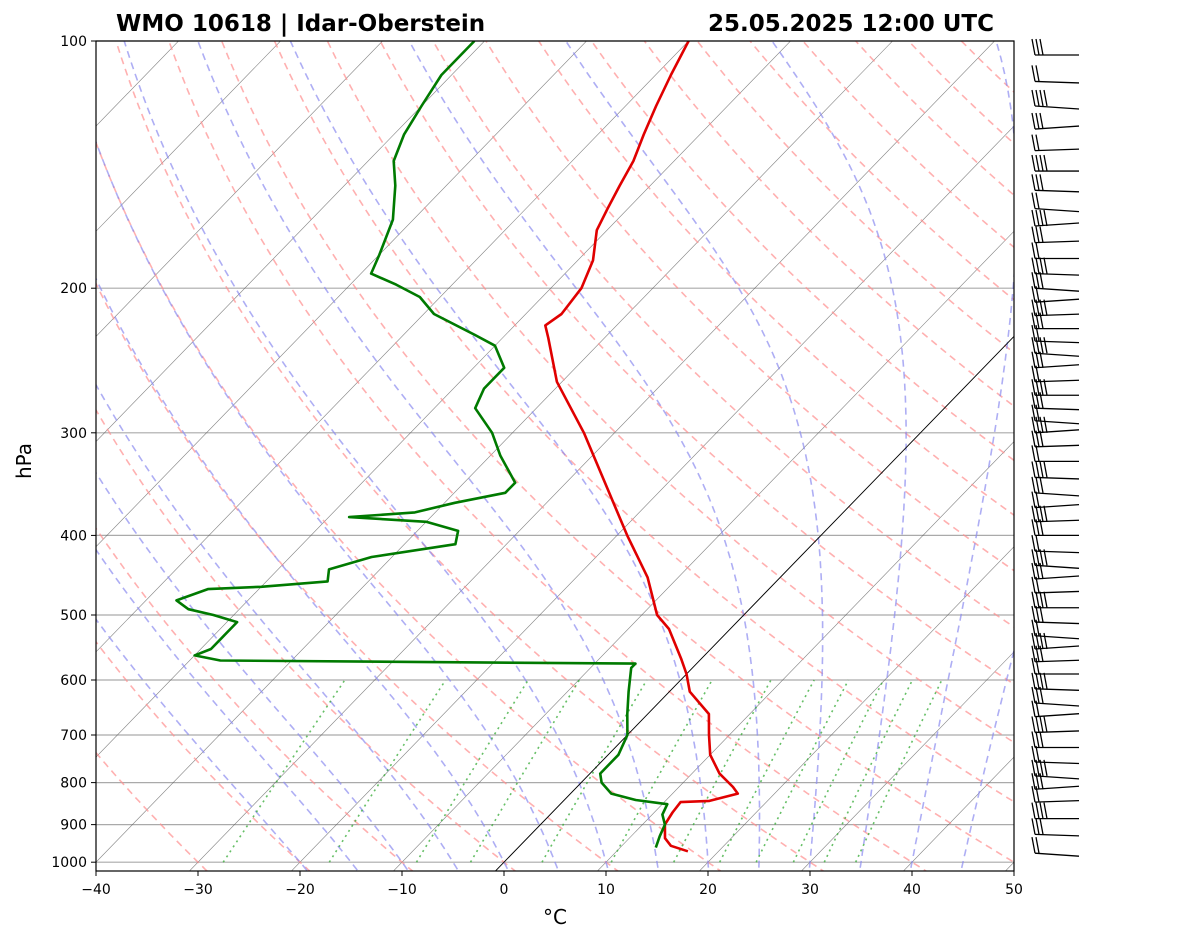 Image resolution: width=1181 pixels, height=941 pixels. Describe the element at coordinates (661, 771) in the screenshot. I see `mixing-ratio-line` at that location.